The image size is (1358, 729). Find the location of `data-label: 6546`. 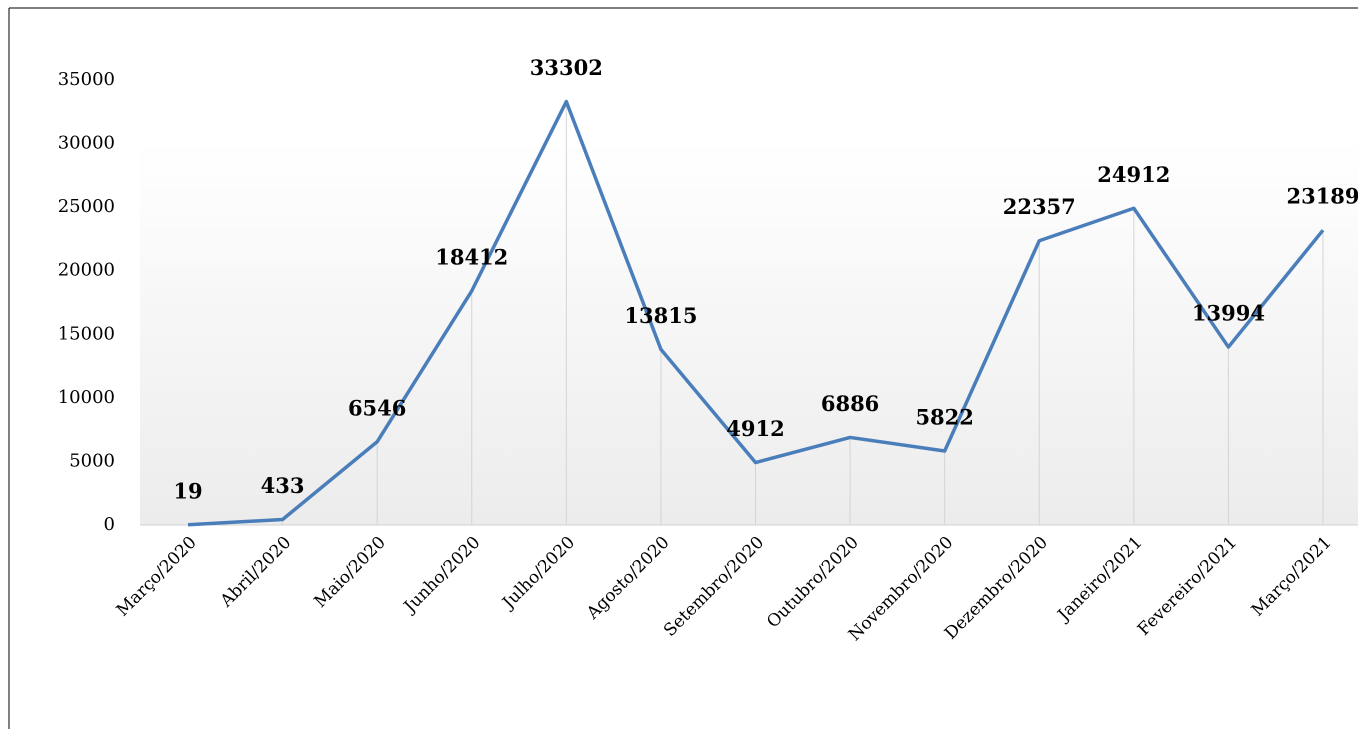

data-label: 6546 is located at coordinates (377, 407).